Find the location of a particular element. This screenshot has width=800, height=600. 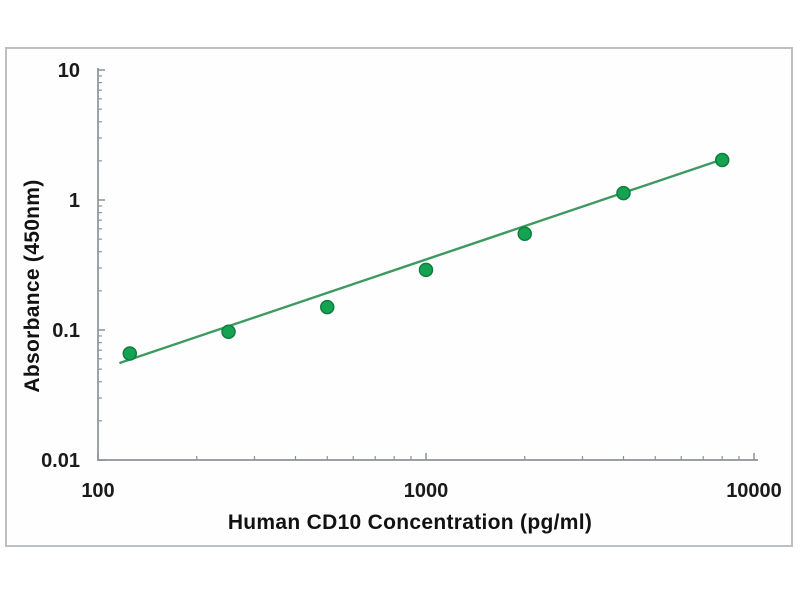

x-tick-label: 100 is located at coordinates (97, 491).